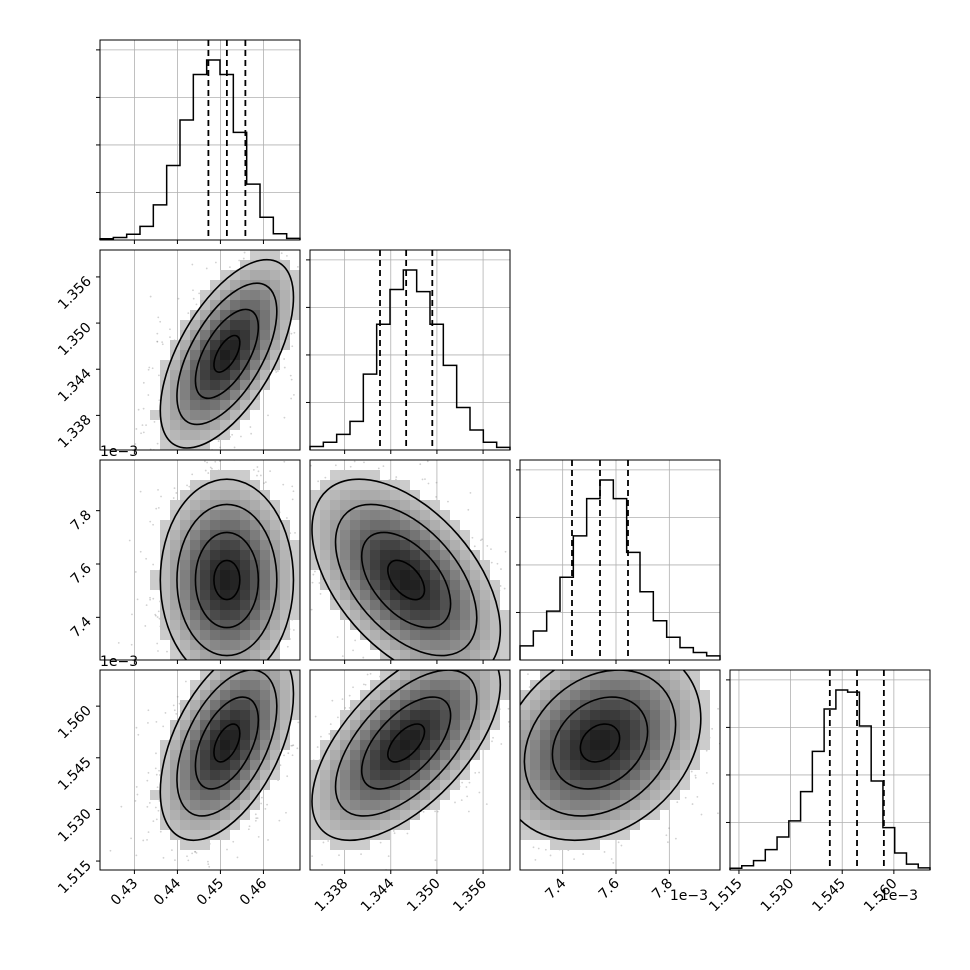 The height and width of the screenshot is (970, 970). What do you see at coordinates (620, 560) in the screenshot?
I see `panel-frame` at bounding box center [620, 560].